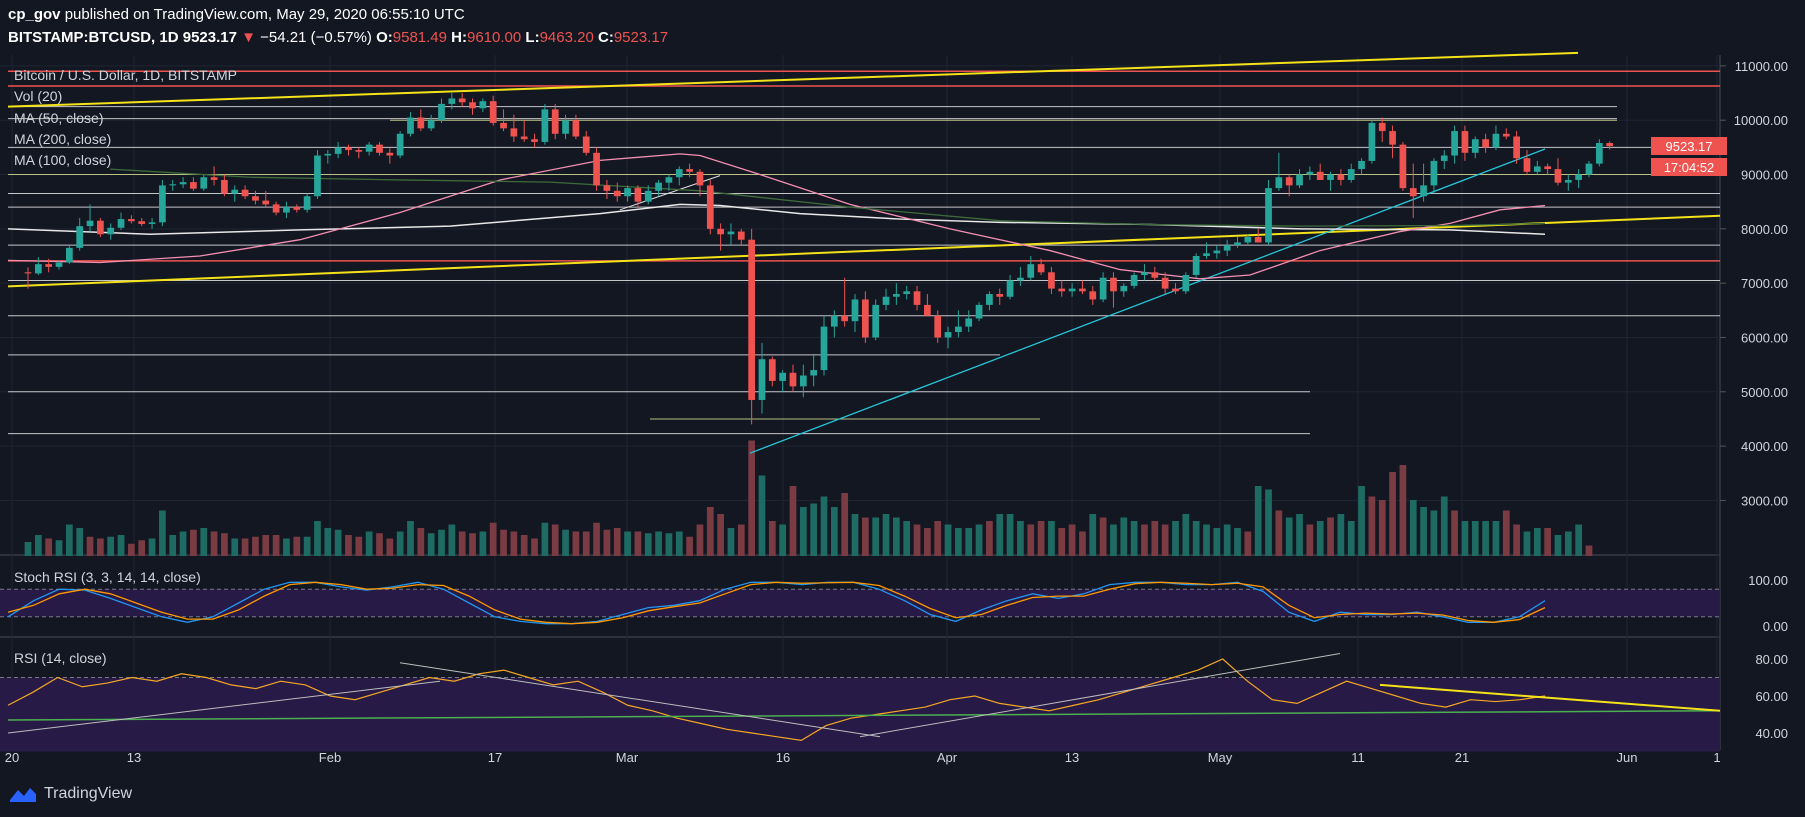 This screenshot has height=817, width=1805. What do you see at coordinates (38, 96) in the screenshot?
I see `vol-indicator-label: Vol (20)` at bounding box center [38, 96].